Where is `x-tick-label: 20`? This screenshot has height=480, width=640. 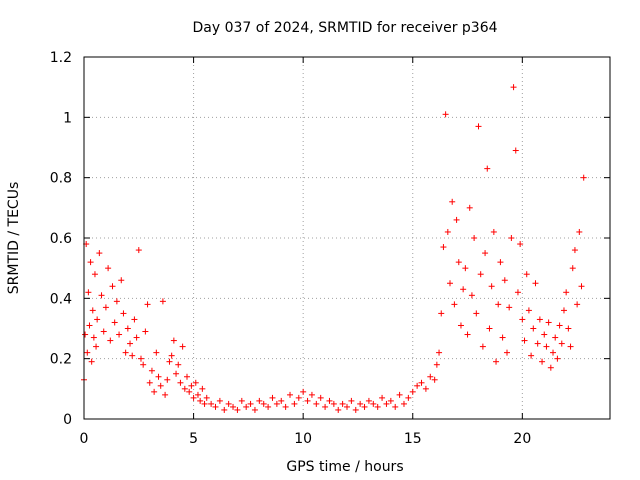
x-tick-label: 20 is located at coordinates (522, 439).